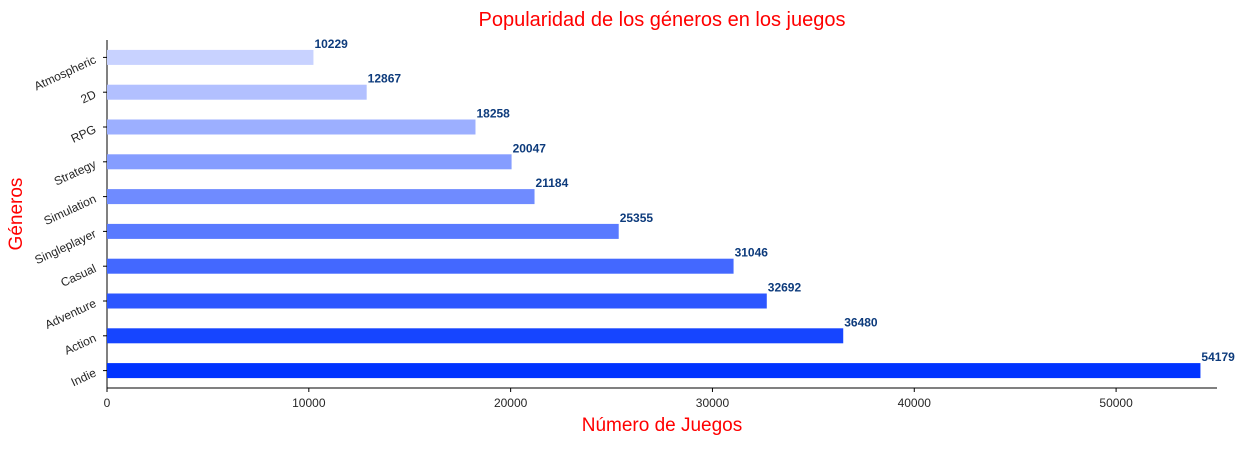 The width and height of the screenshot is (1244, 450). I want to click on y-tick-label: 2D, so click(88, 96).